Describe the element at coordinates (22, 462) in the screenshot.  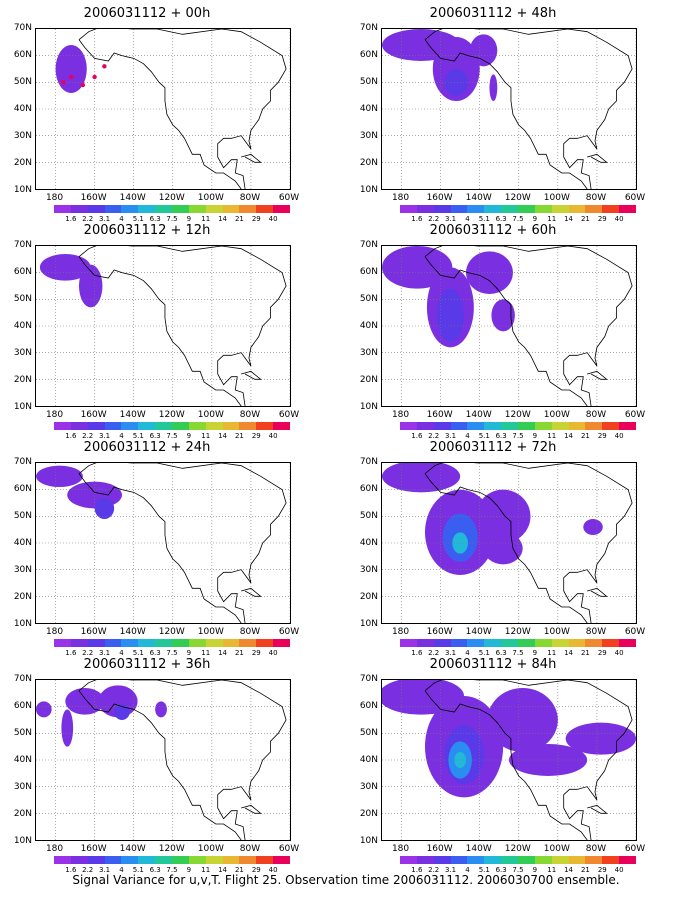
I see `y-tick-label: 70N` at that location.